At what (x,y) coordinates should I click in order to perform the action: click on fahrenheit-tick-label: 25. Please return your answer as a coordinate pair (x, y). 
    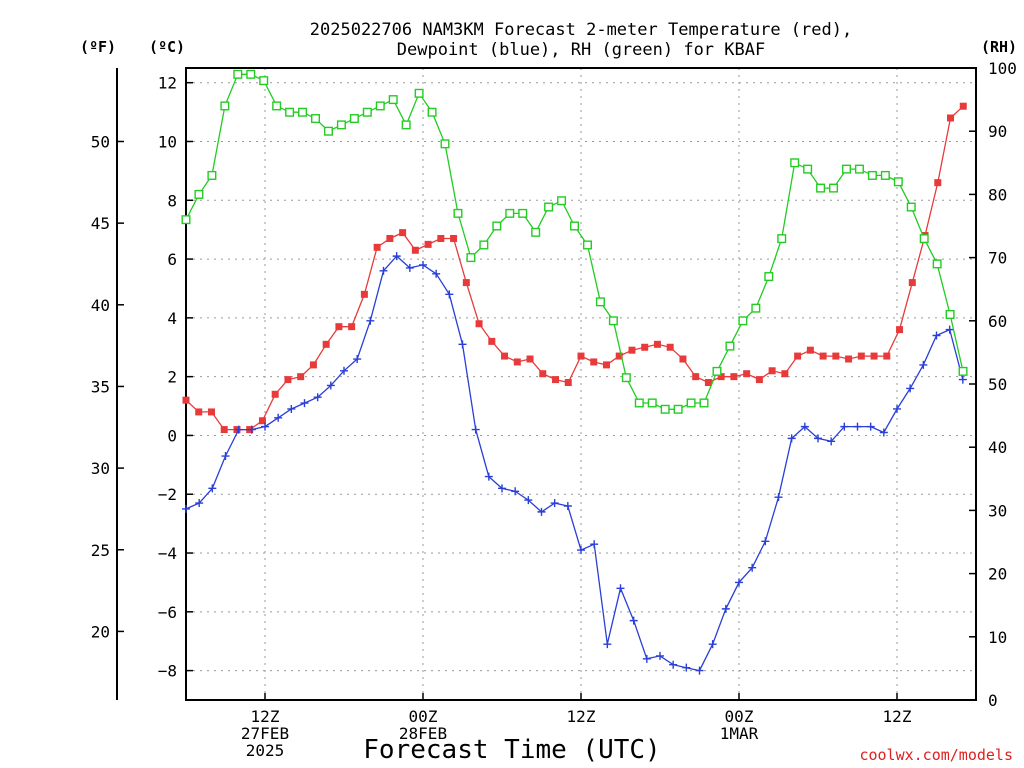
    Looking at the image, I should click on (100, 550).